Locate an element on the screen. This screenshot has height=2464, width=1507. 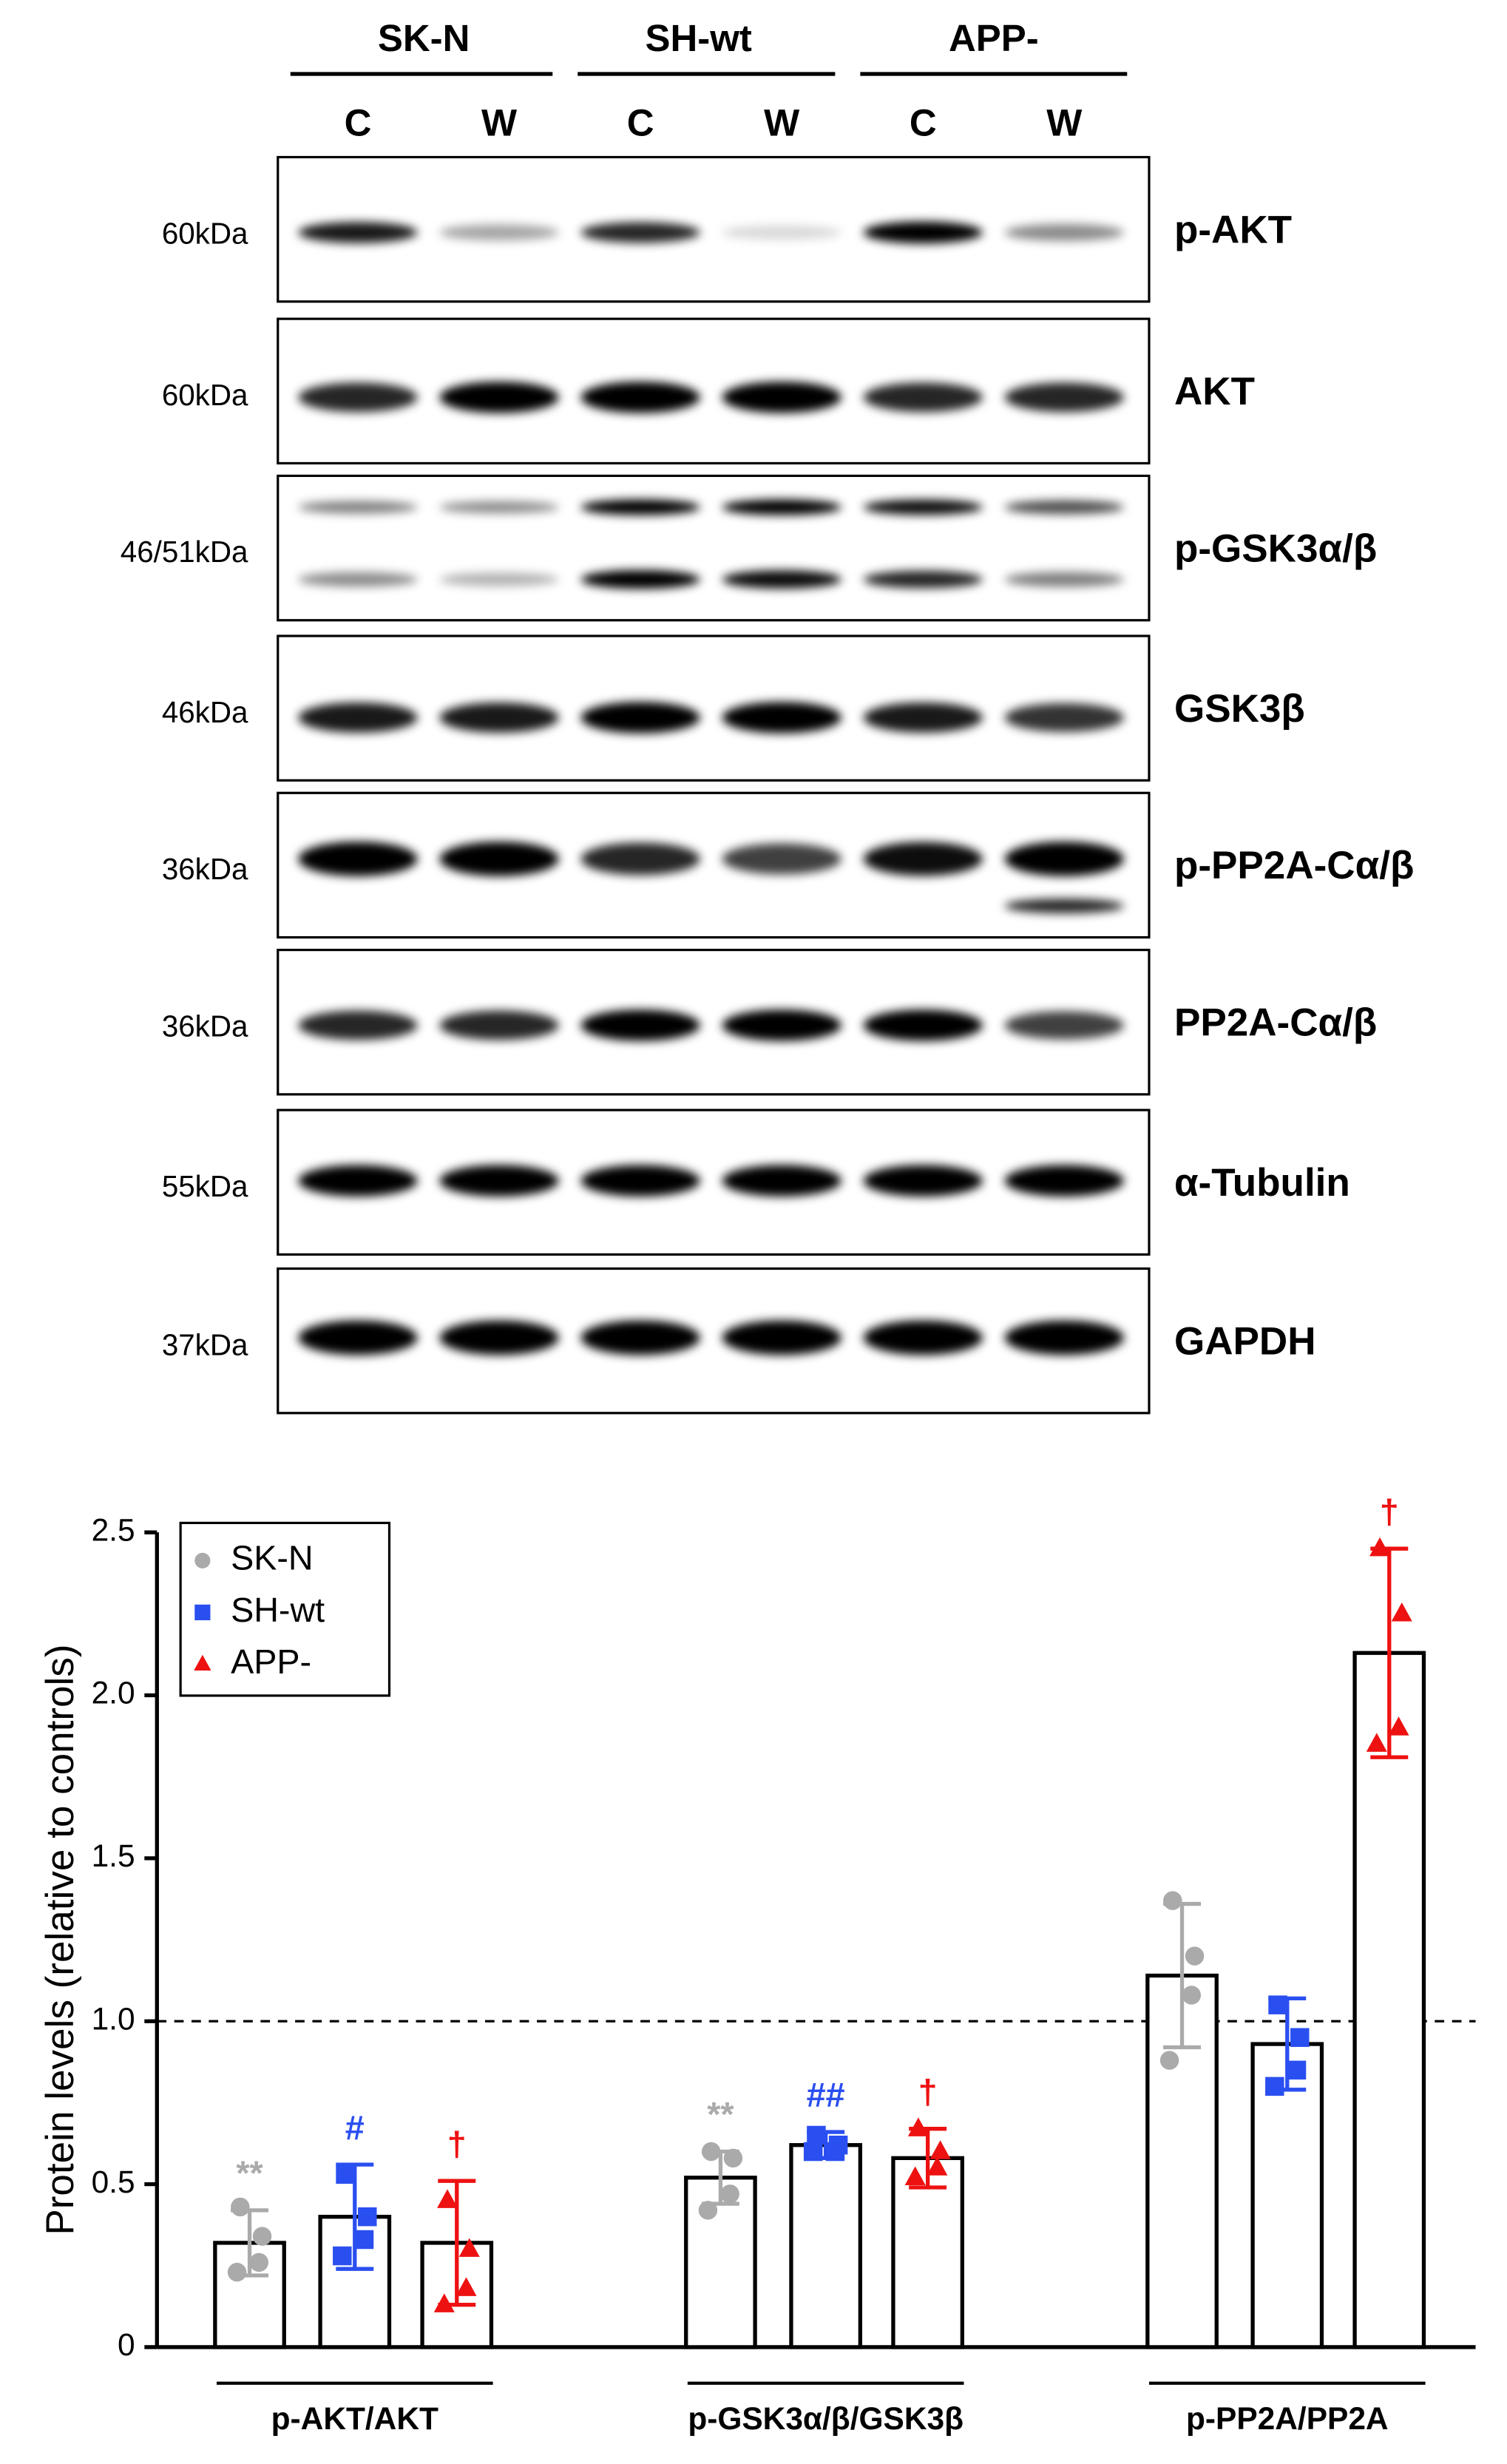
bar is located at coordinates (1389, 2000).